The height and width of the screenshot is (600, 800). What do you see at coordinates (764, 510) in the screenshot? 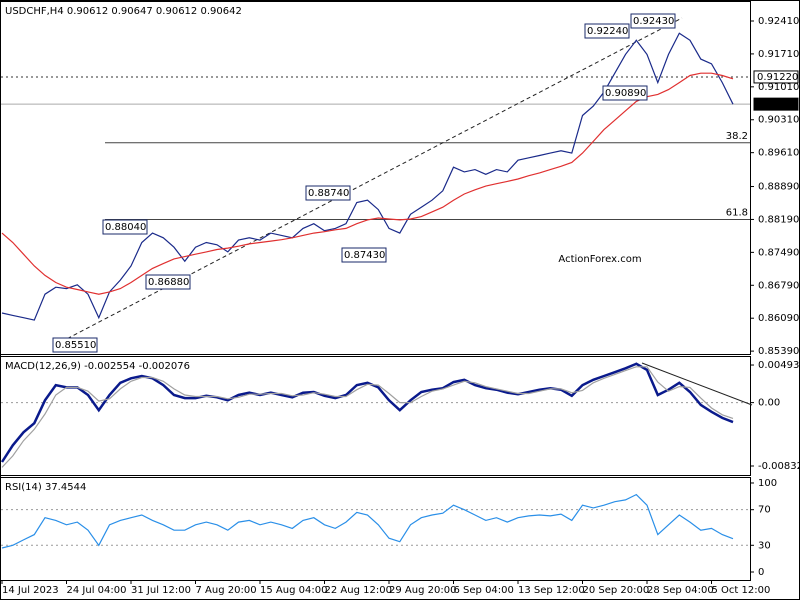
I see `y-tick-label: 70` at bounding box center [764, 510].